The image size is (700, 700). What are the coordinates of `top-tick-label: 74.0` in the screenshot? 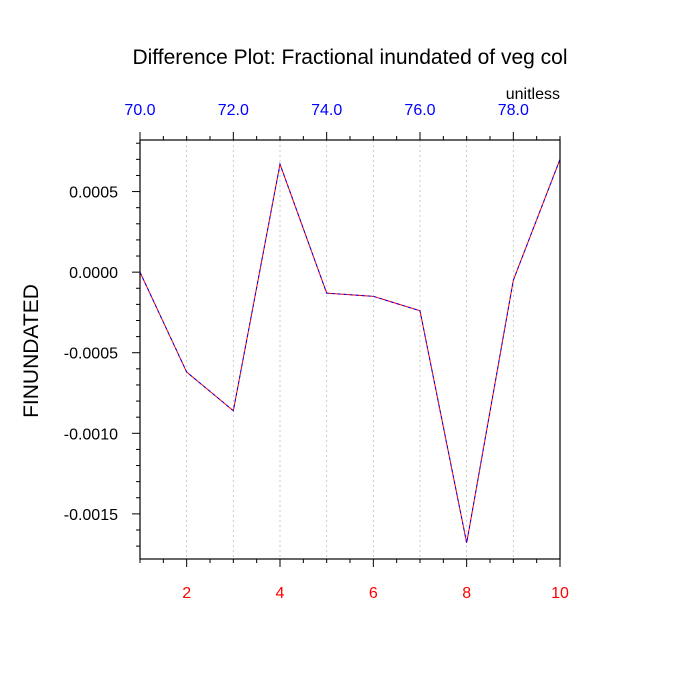 It's located at (326, 110).